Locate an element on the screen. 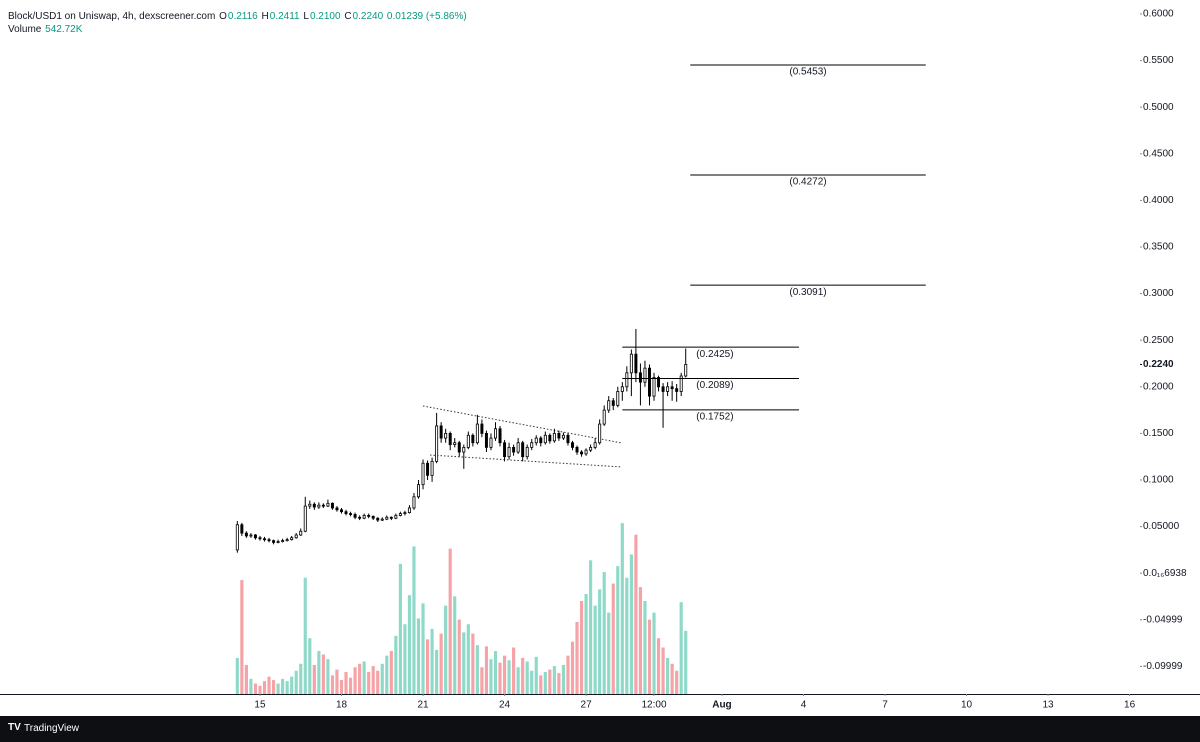 This screenshot has height=742, width=1200. ohlc-value: 0.2100 is located at coordinates (325, 16).